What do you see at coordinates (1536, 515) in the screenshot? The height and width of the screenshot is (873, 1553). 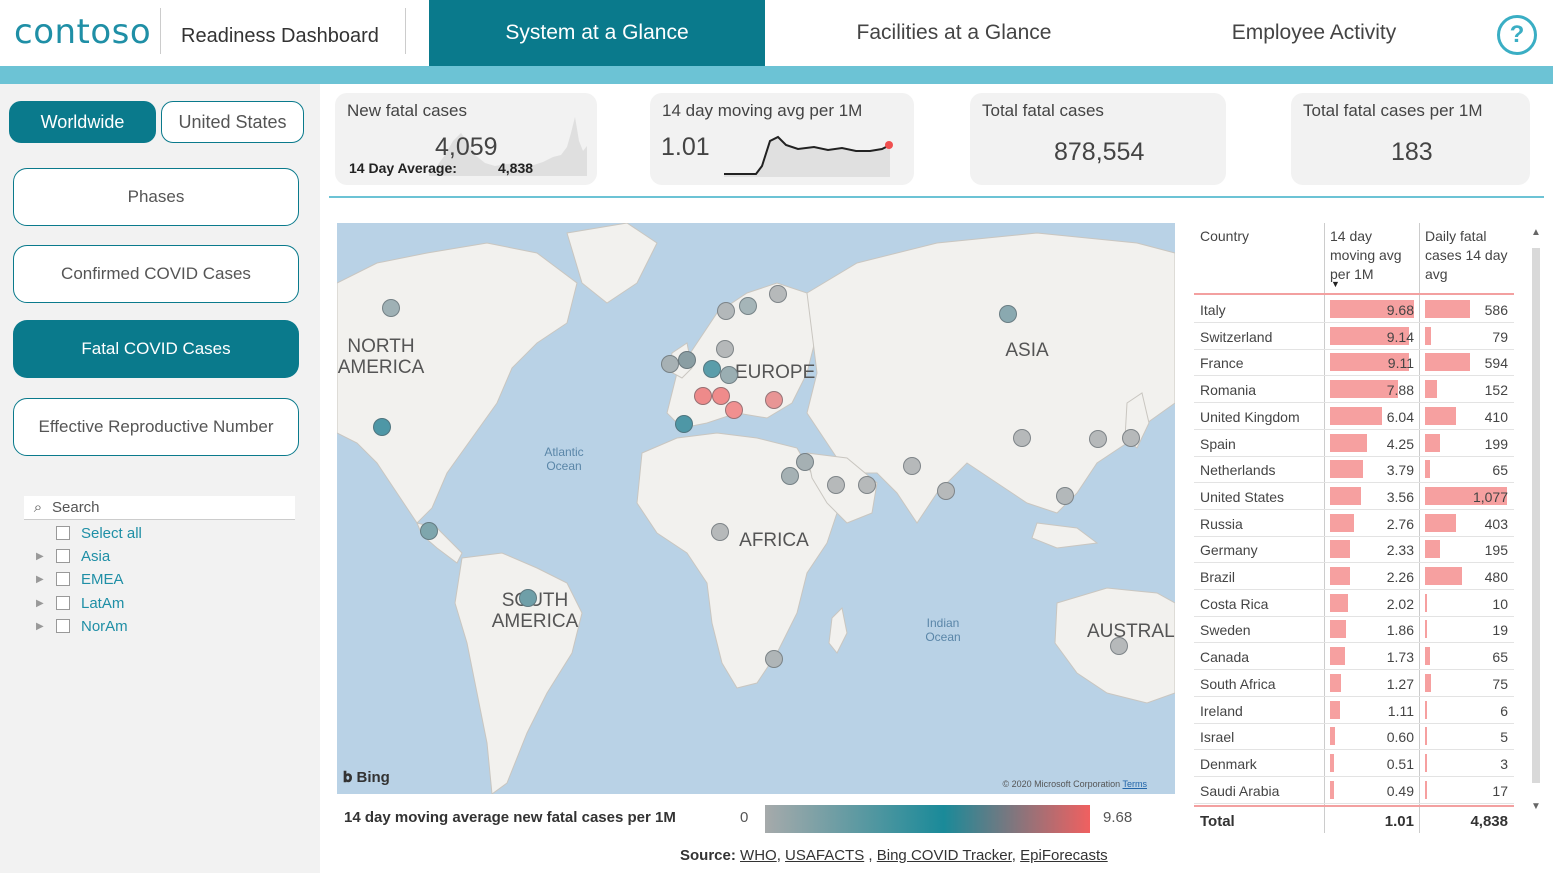 I see `scroll-thumb` at bounding box center [1536, 515].